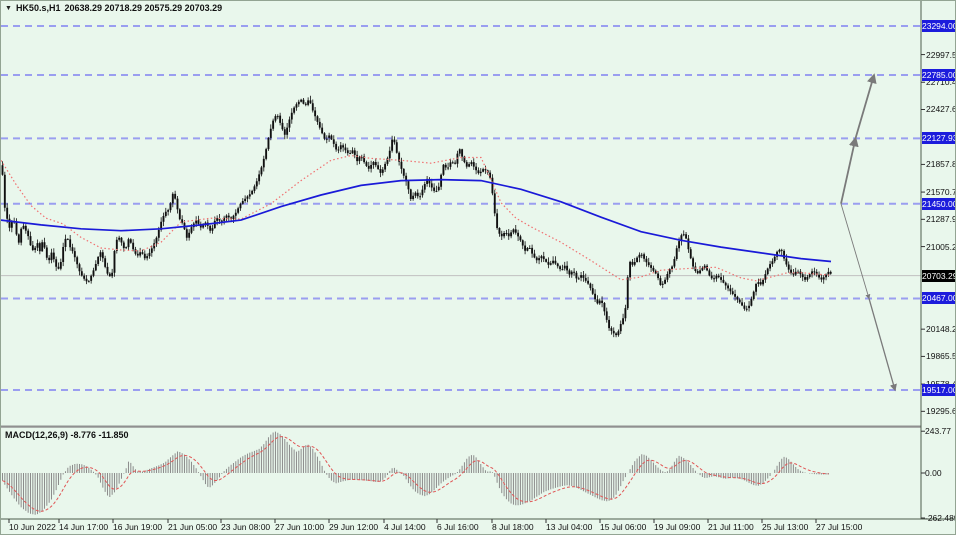 The image size is (956, 535). What do you see at coordinates (300, 527) in the screenshot?
I see `time-tick-label: 27 Jun 10:00` at bounding box center [300, 527].